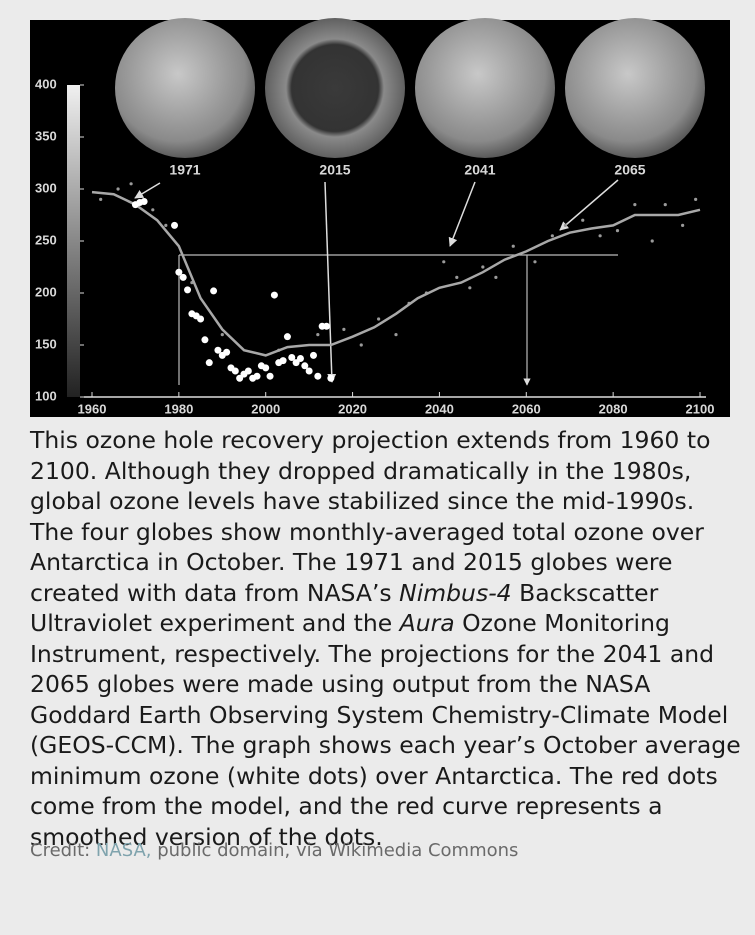 This screenshot has width=755, height=935. What do you see at coordinates (178, 408) in the screenshot?
I see `x-tick-label: 1980` at bounding box center [178, 408].